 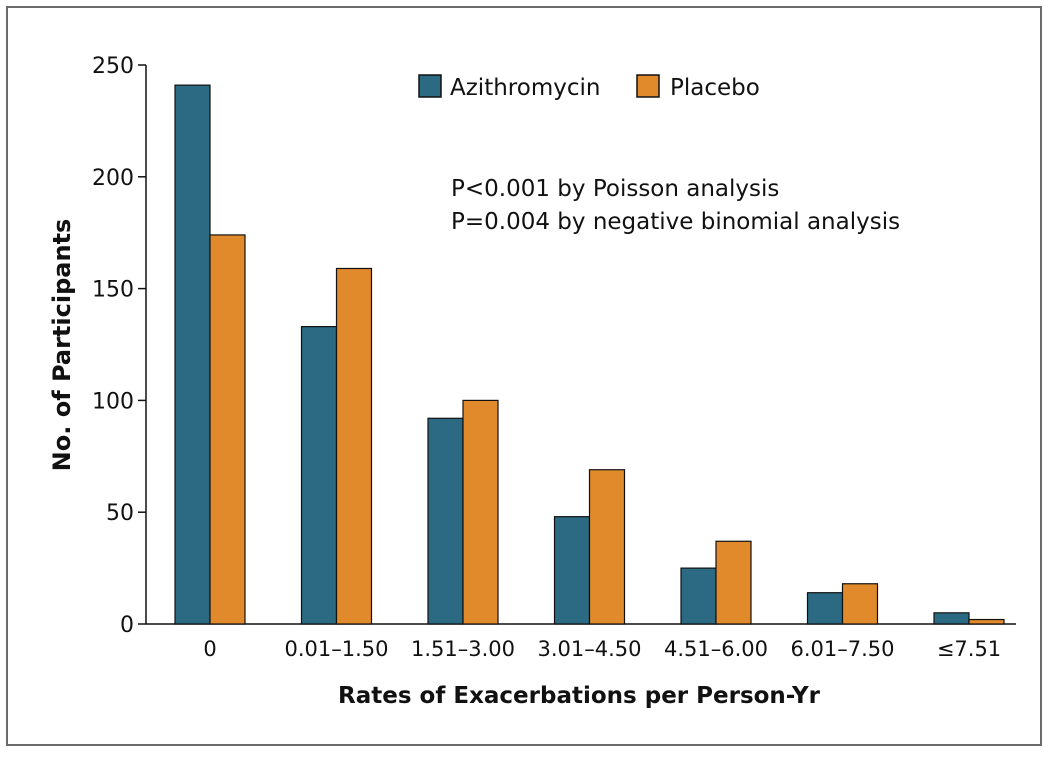 What do you see at coordinates (589, 649) in the screenshot?
I see `x-tick-label-3: 3.01–4.50` at bounding box center [589, 649].